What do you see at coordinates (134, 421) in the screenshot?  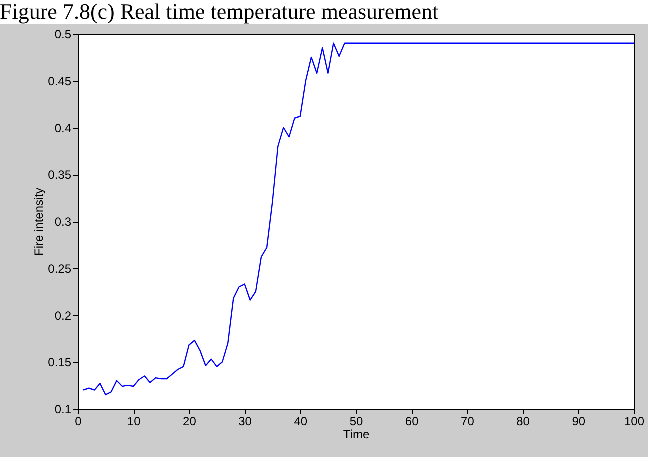 I see `x-tick-label: 10` at bounding box center [134, 421].